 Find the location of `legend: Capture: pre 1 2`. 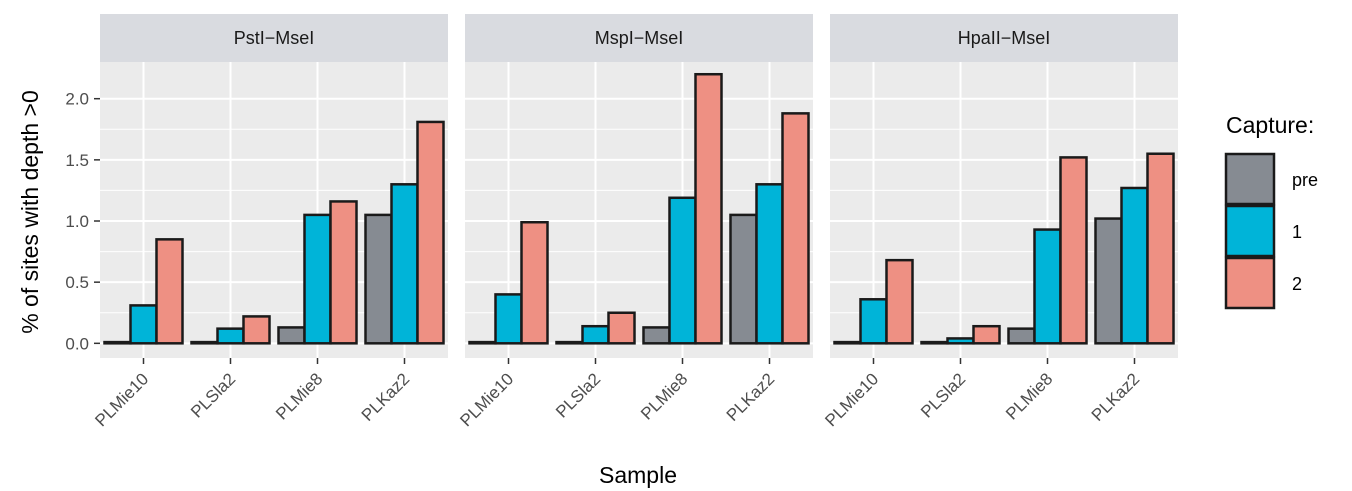

legend: Capture: pre 1 2 is located at coordinates (1271, 211).